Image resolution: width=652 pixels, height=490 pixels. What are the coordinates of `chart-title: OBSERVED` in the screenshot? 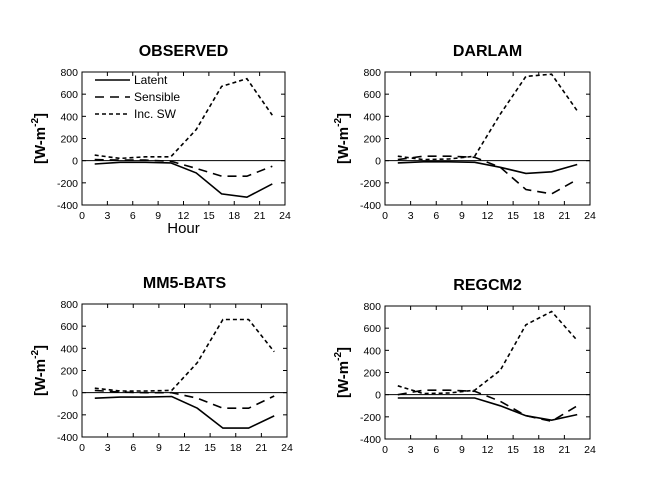 It's located at (184, 51).